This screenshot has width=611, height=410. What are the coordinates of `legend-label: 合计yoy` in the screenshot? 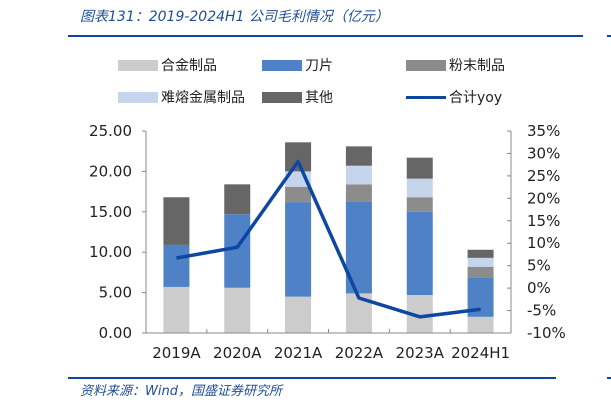 It's located at (476, 98).